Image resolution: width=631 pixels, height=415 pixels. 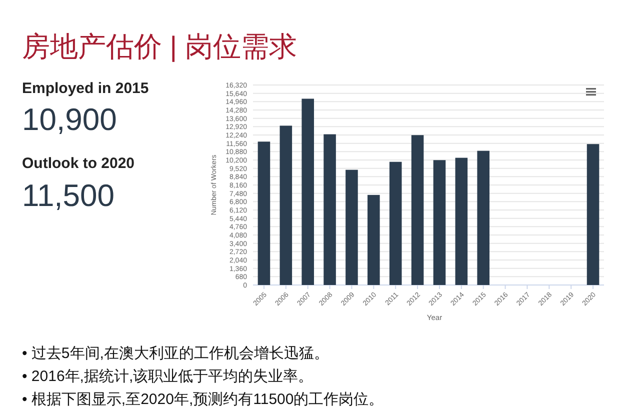 I want to click on text: 11,500, so click(x=68, y=195).